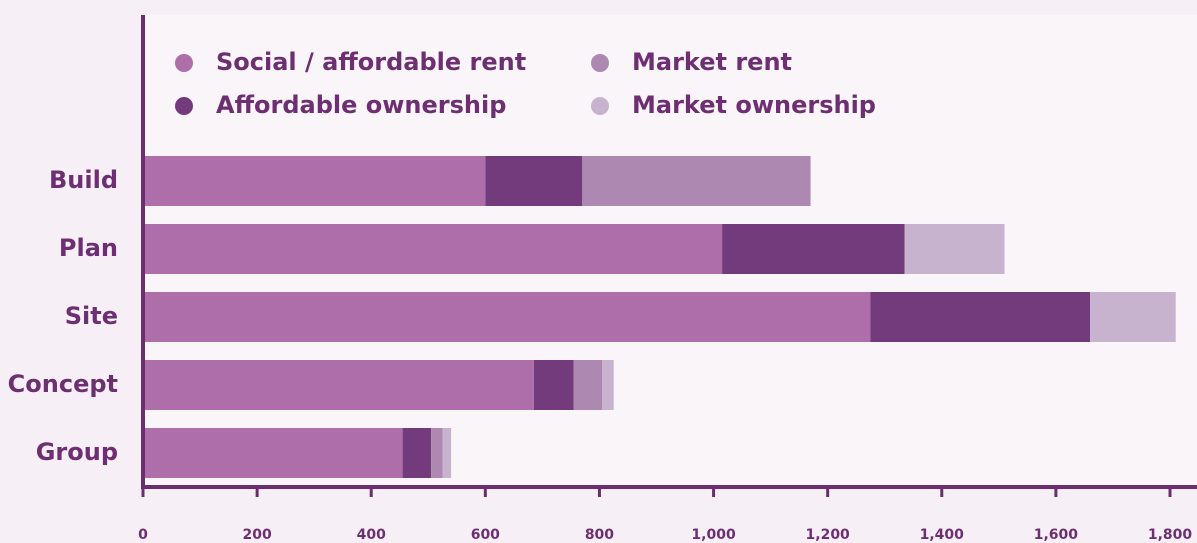 Image resolution: width=1197 pixels, height=543 pixels. I want to click on legend-label: Market ownership, so click(754, 105).